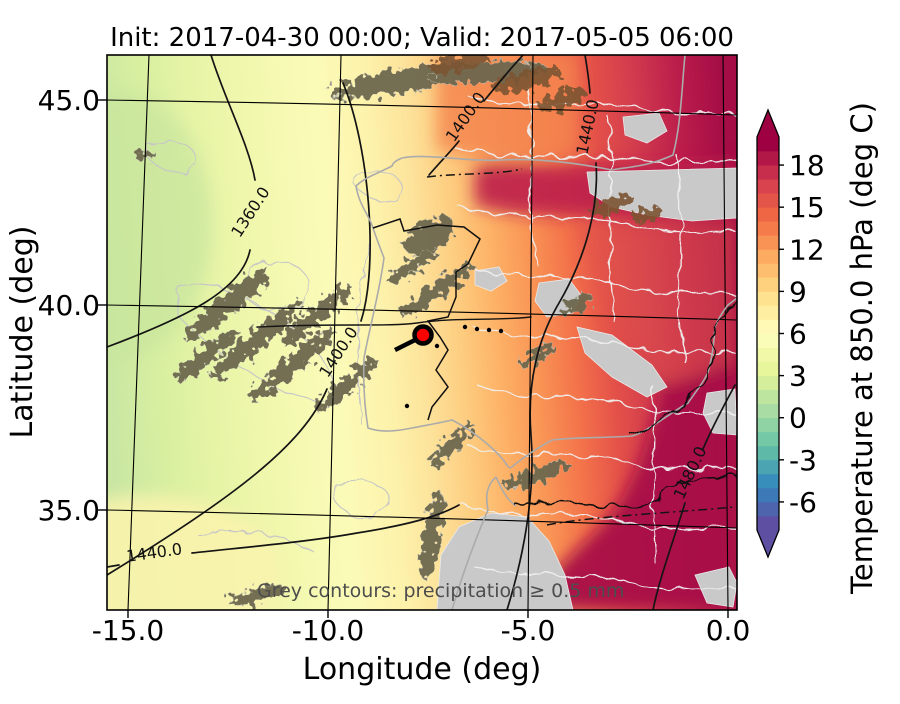 This screenshot has width=900, height=704. Describe the element at coordinates (128, 630) in the screenshot. I see `x-tick-0: -15.0` at that location.